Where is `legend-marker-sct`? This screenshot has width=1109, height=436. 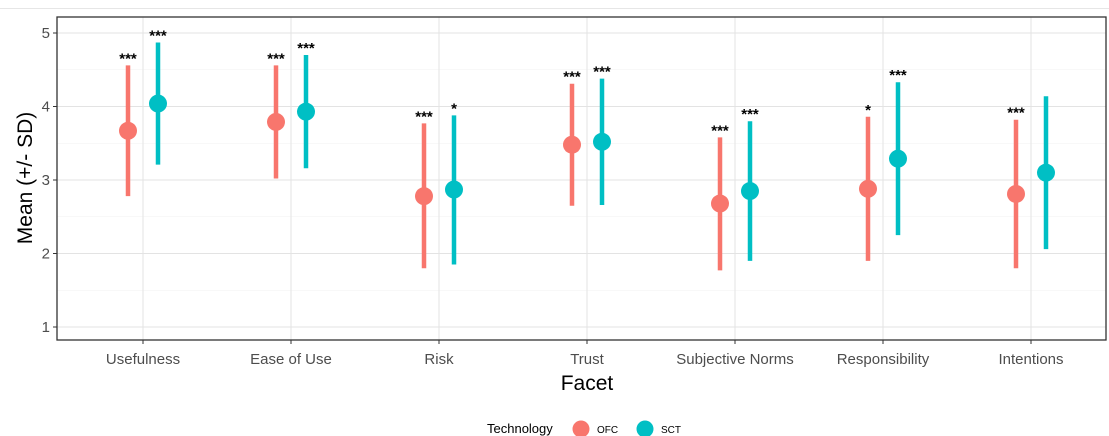 legend-marker-sct is located at coordinates (645, 428).